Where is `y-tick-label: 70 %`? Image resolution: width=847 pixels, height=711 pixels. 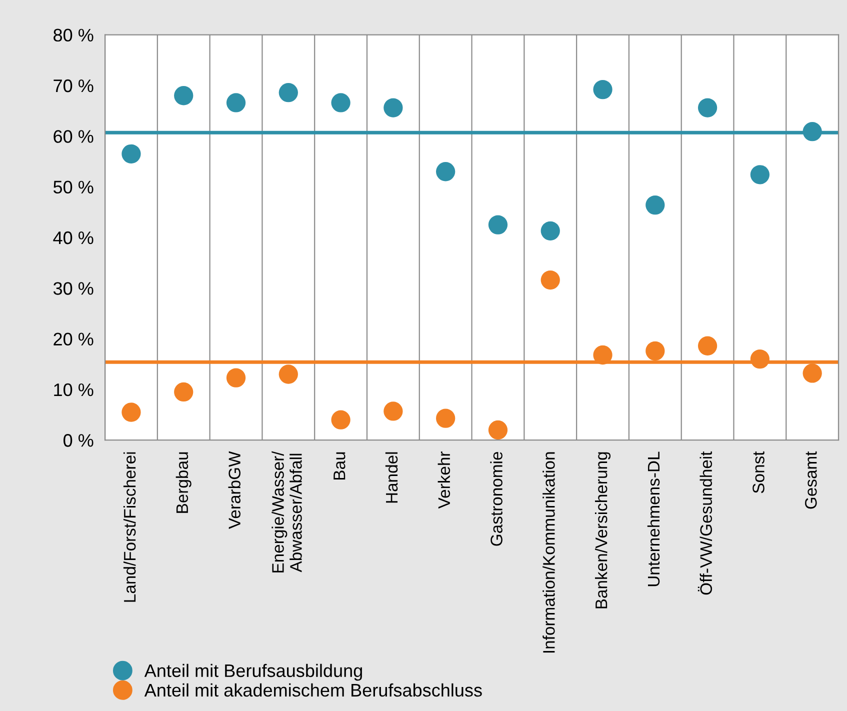
y-tick-label: 70 % is located at coordinates (74, 85).